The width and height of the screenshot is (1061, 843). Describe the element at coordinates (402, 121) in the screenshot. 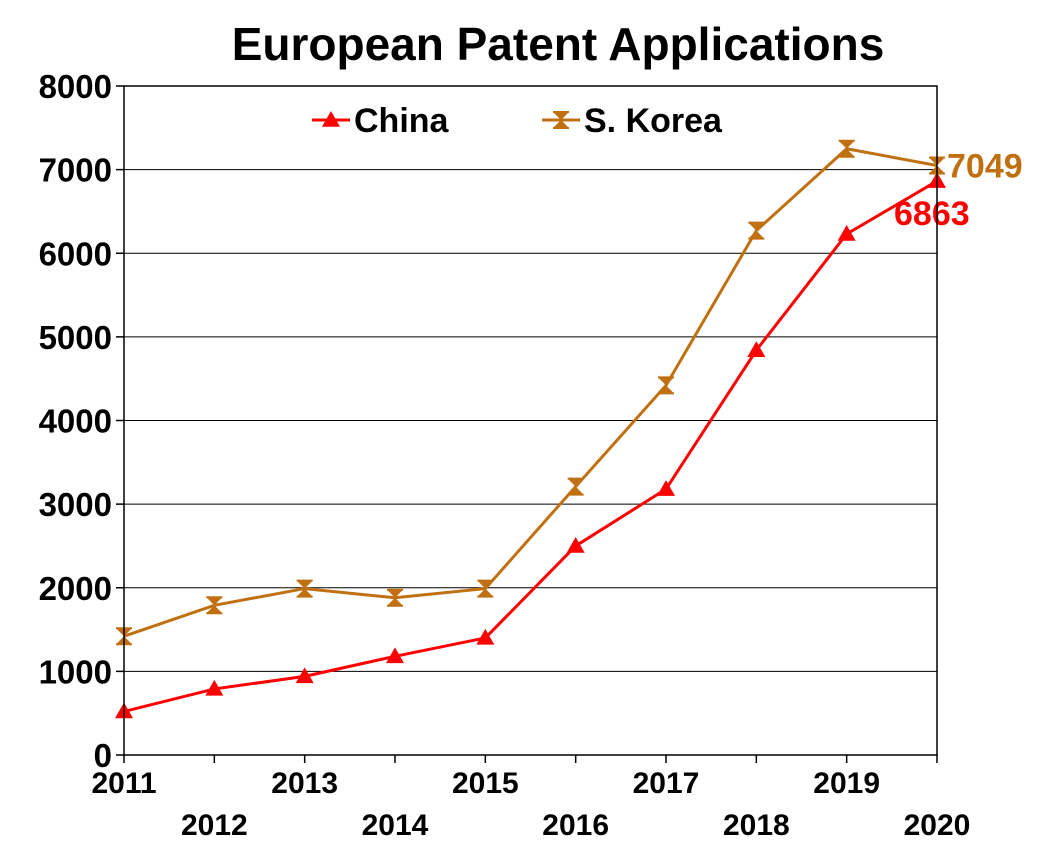

I see `legend-label: China` at that location.